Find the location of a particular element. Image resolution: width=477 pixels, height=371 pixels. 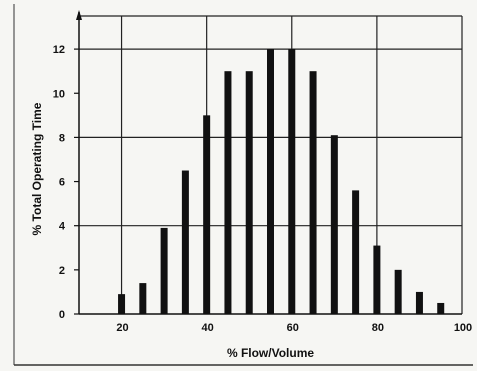

y-tick-label: 10 is located at coordinates (59, 94).